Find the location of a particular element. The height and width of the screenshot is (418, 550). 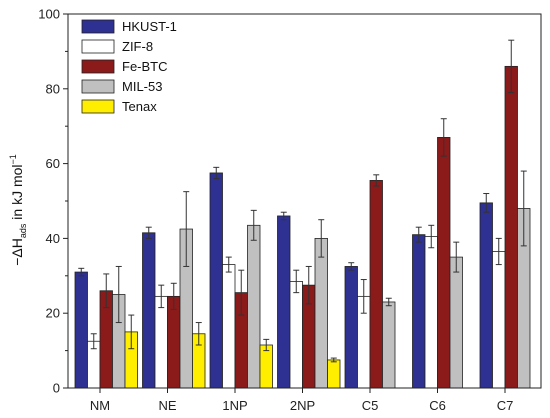

bar-zif-8-ne is located at coordinates (161, 342).